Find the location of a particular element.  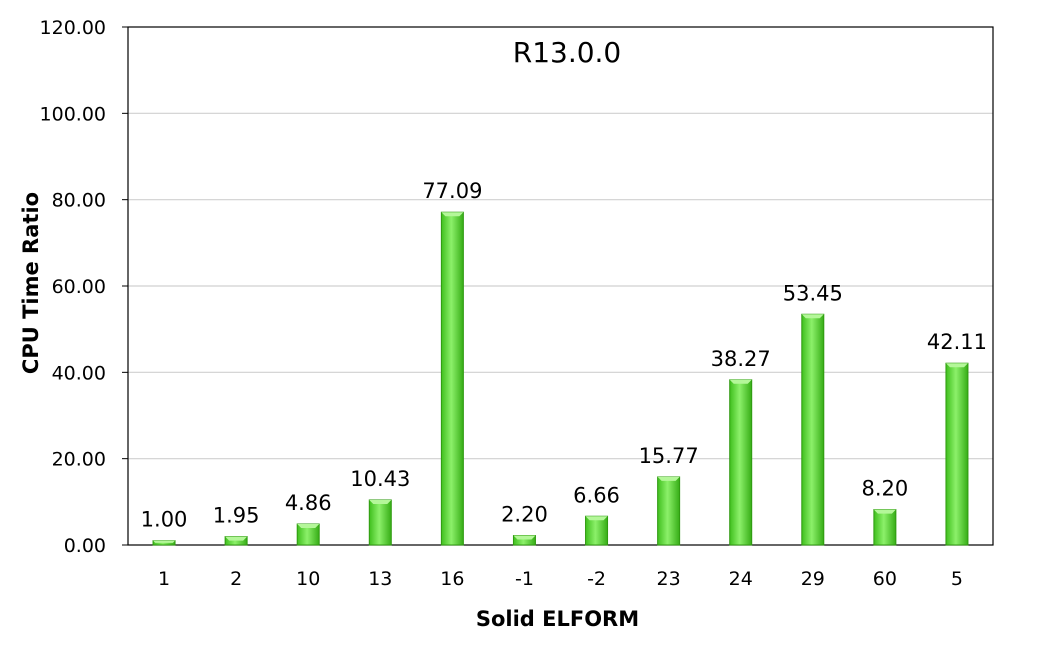

x-tick-label: 29 is located at coordinates (813, 579).